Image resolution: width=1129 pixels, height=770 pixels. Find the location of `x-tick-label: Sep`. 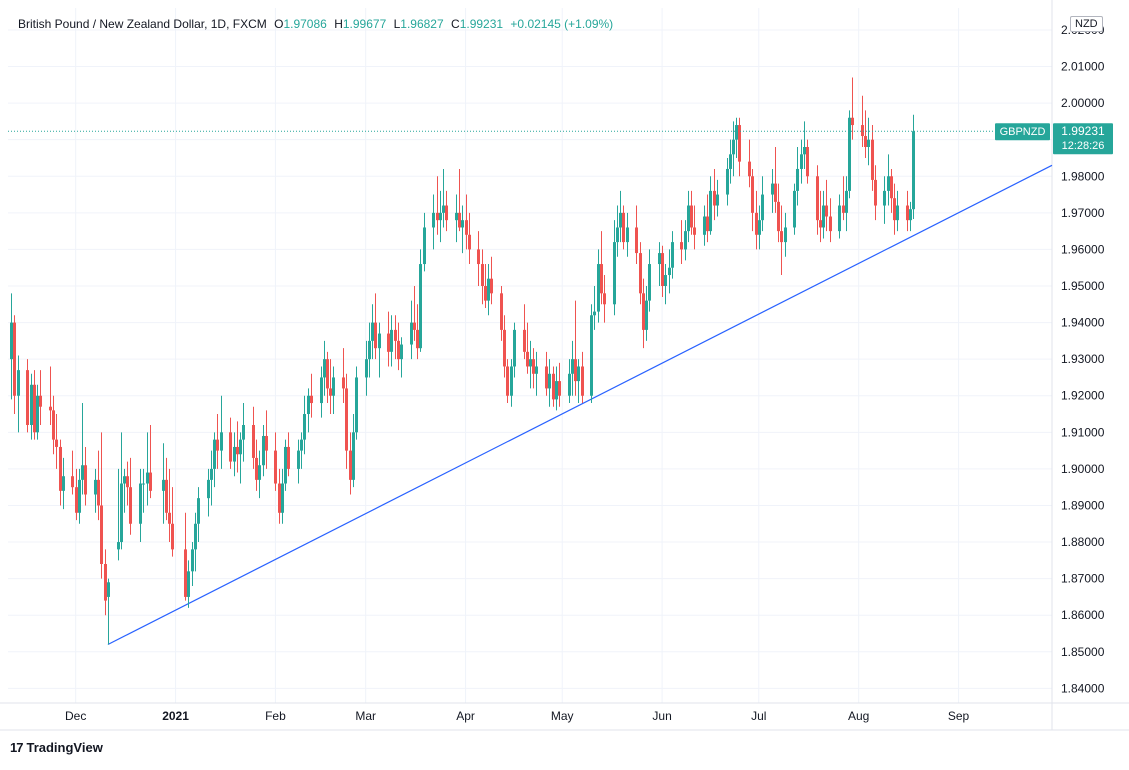

x-tick-label: Sep is located at coordinates (959, 716).